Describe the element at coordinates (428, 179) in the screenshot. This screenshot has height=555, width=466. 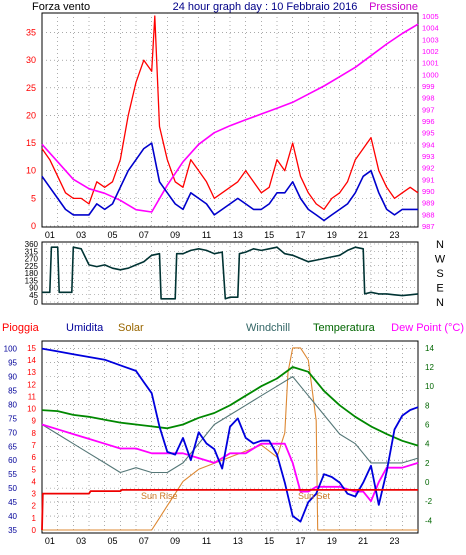
I see `pressure-y-tick-label: 991` at that location.